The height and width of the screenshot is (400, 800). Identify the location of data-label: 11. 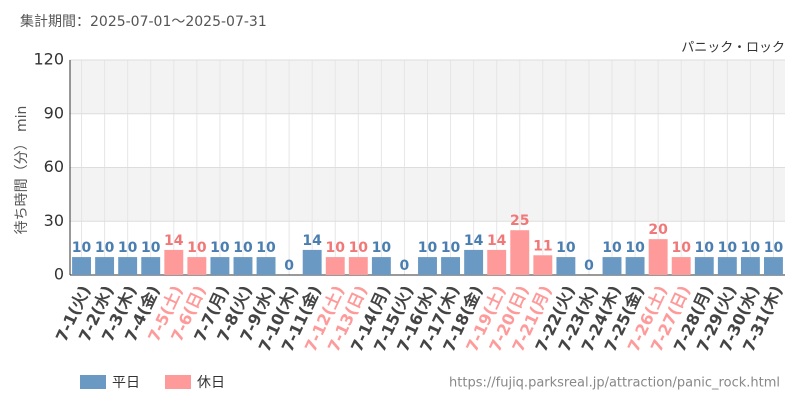
(542, 246).